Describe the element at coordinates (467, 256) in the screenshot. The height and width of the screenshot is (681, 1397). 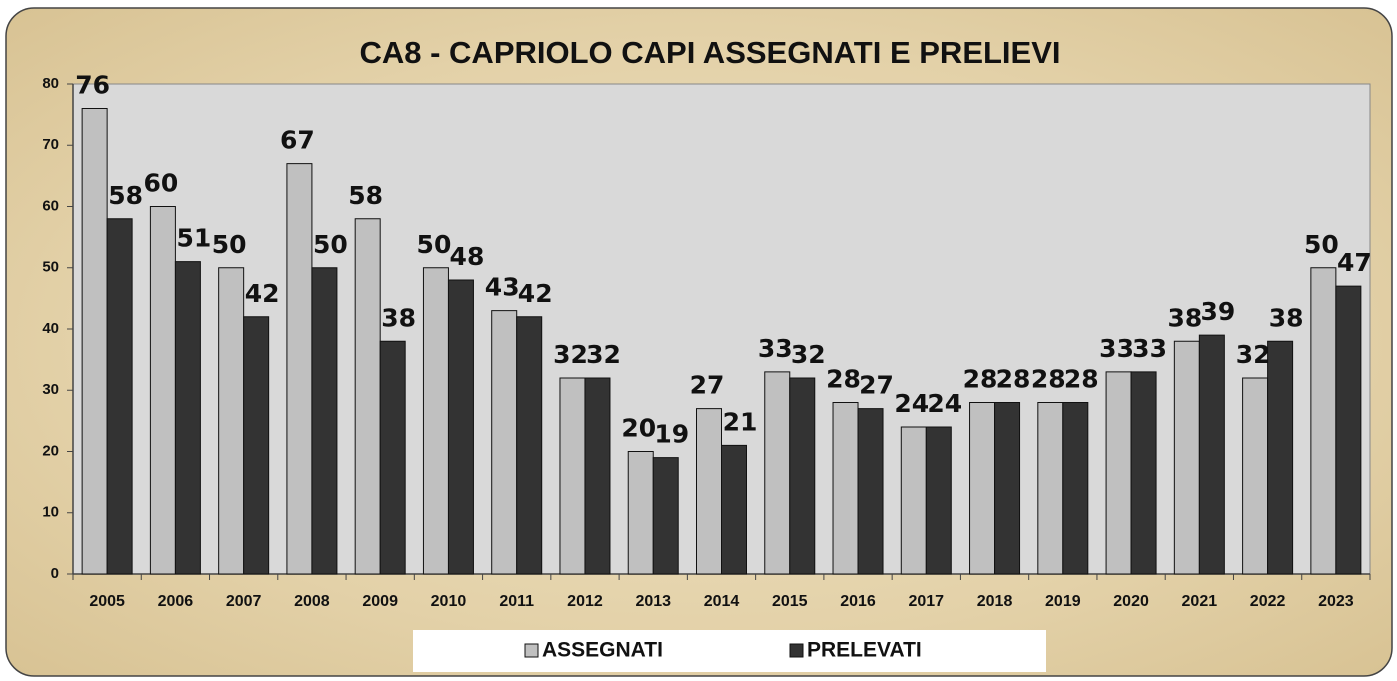
I see `data-label: 48` at that location.